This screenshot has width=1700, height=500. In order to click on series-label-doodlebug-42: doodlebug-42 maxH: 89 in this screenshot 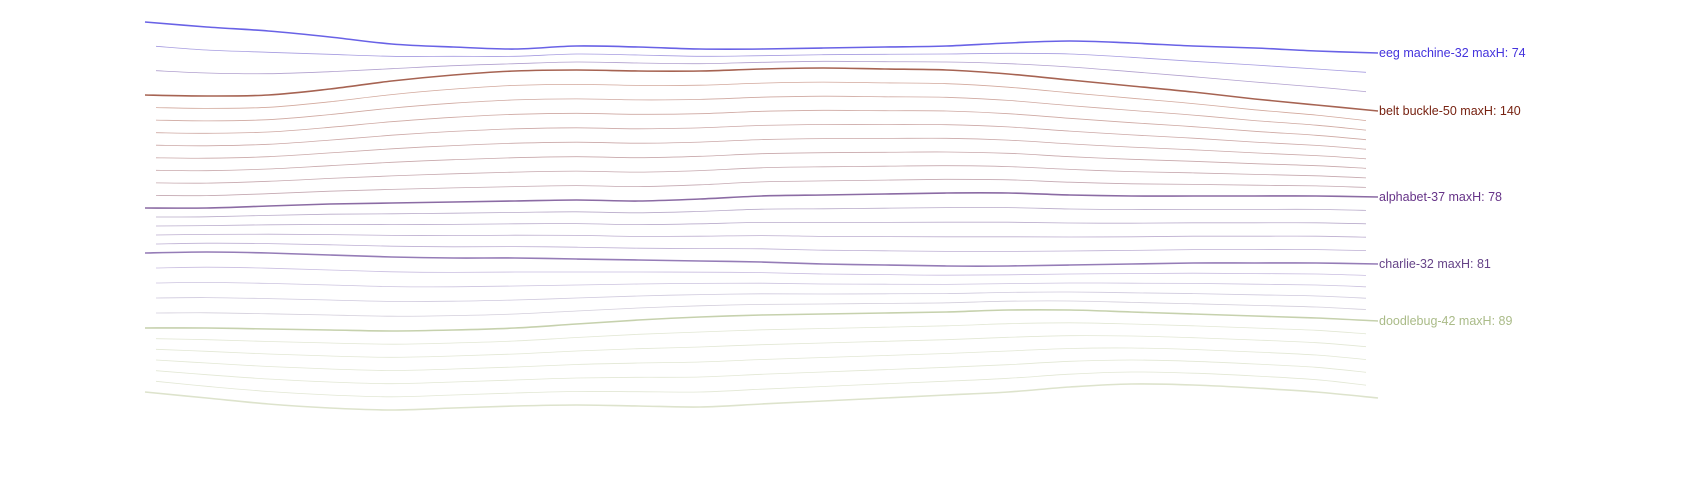, I will do `click(1445, 321)`.